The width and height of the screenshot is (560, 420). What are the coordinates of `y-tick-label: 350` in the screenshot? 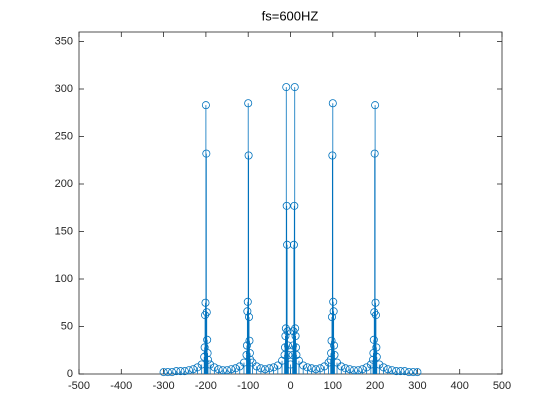 It's located at (64, 41).